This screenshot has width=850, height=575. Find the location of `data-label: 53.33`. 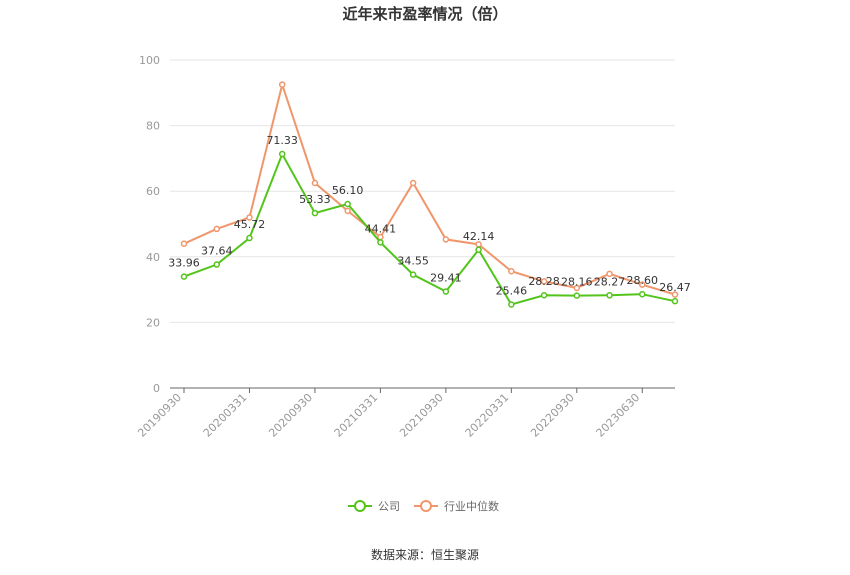

data-label: 53.33 is located at coordinates (315, 199).